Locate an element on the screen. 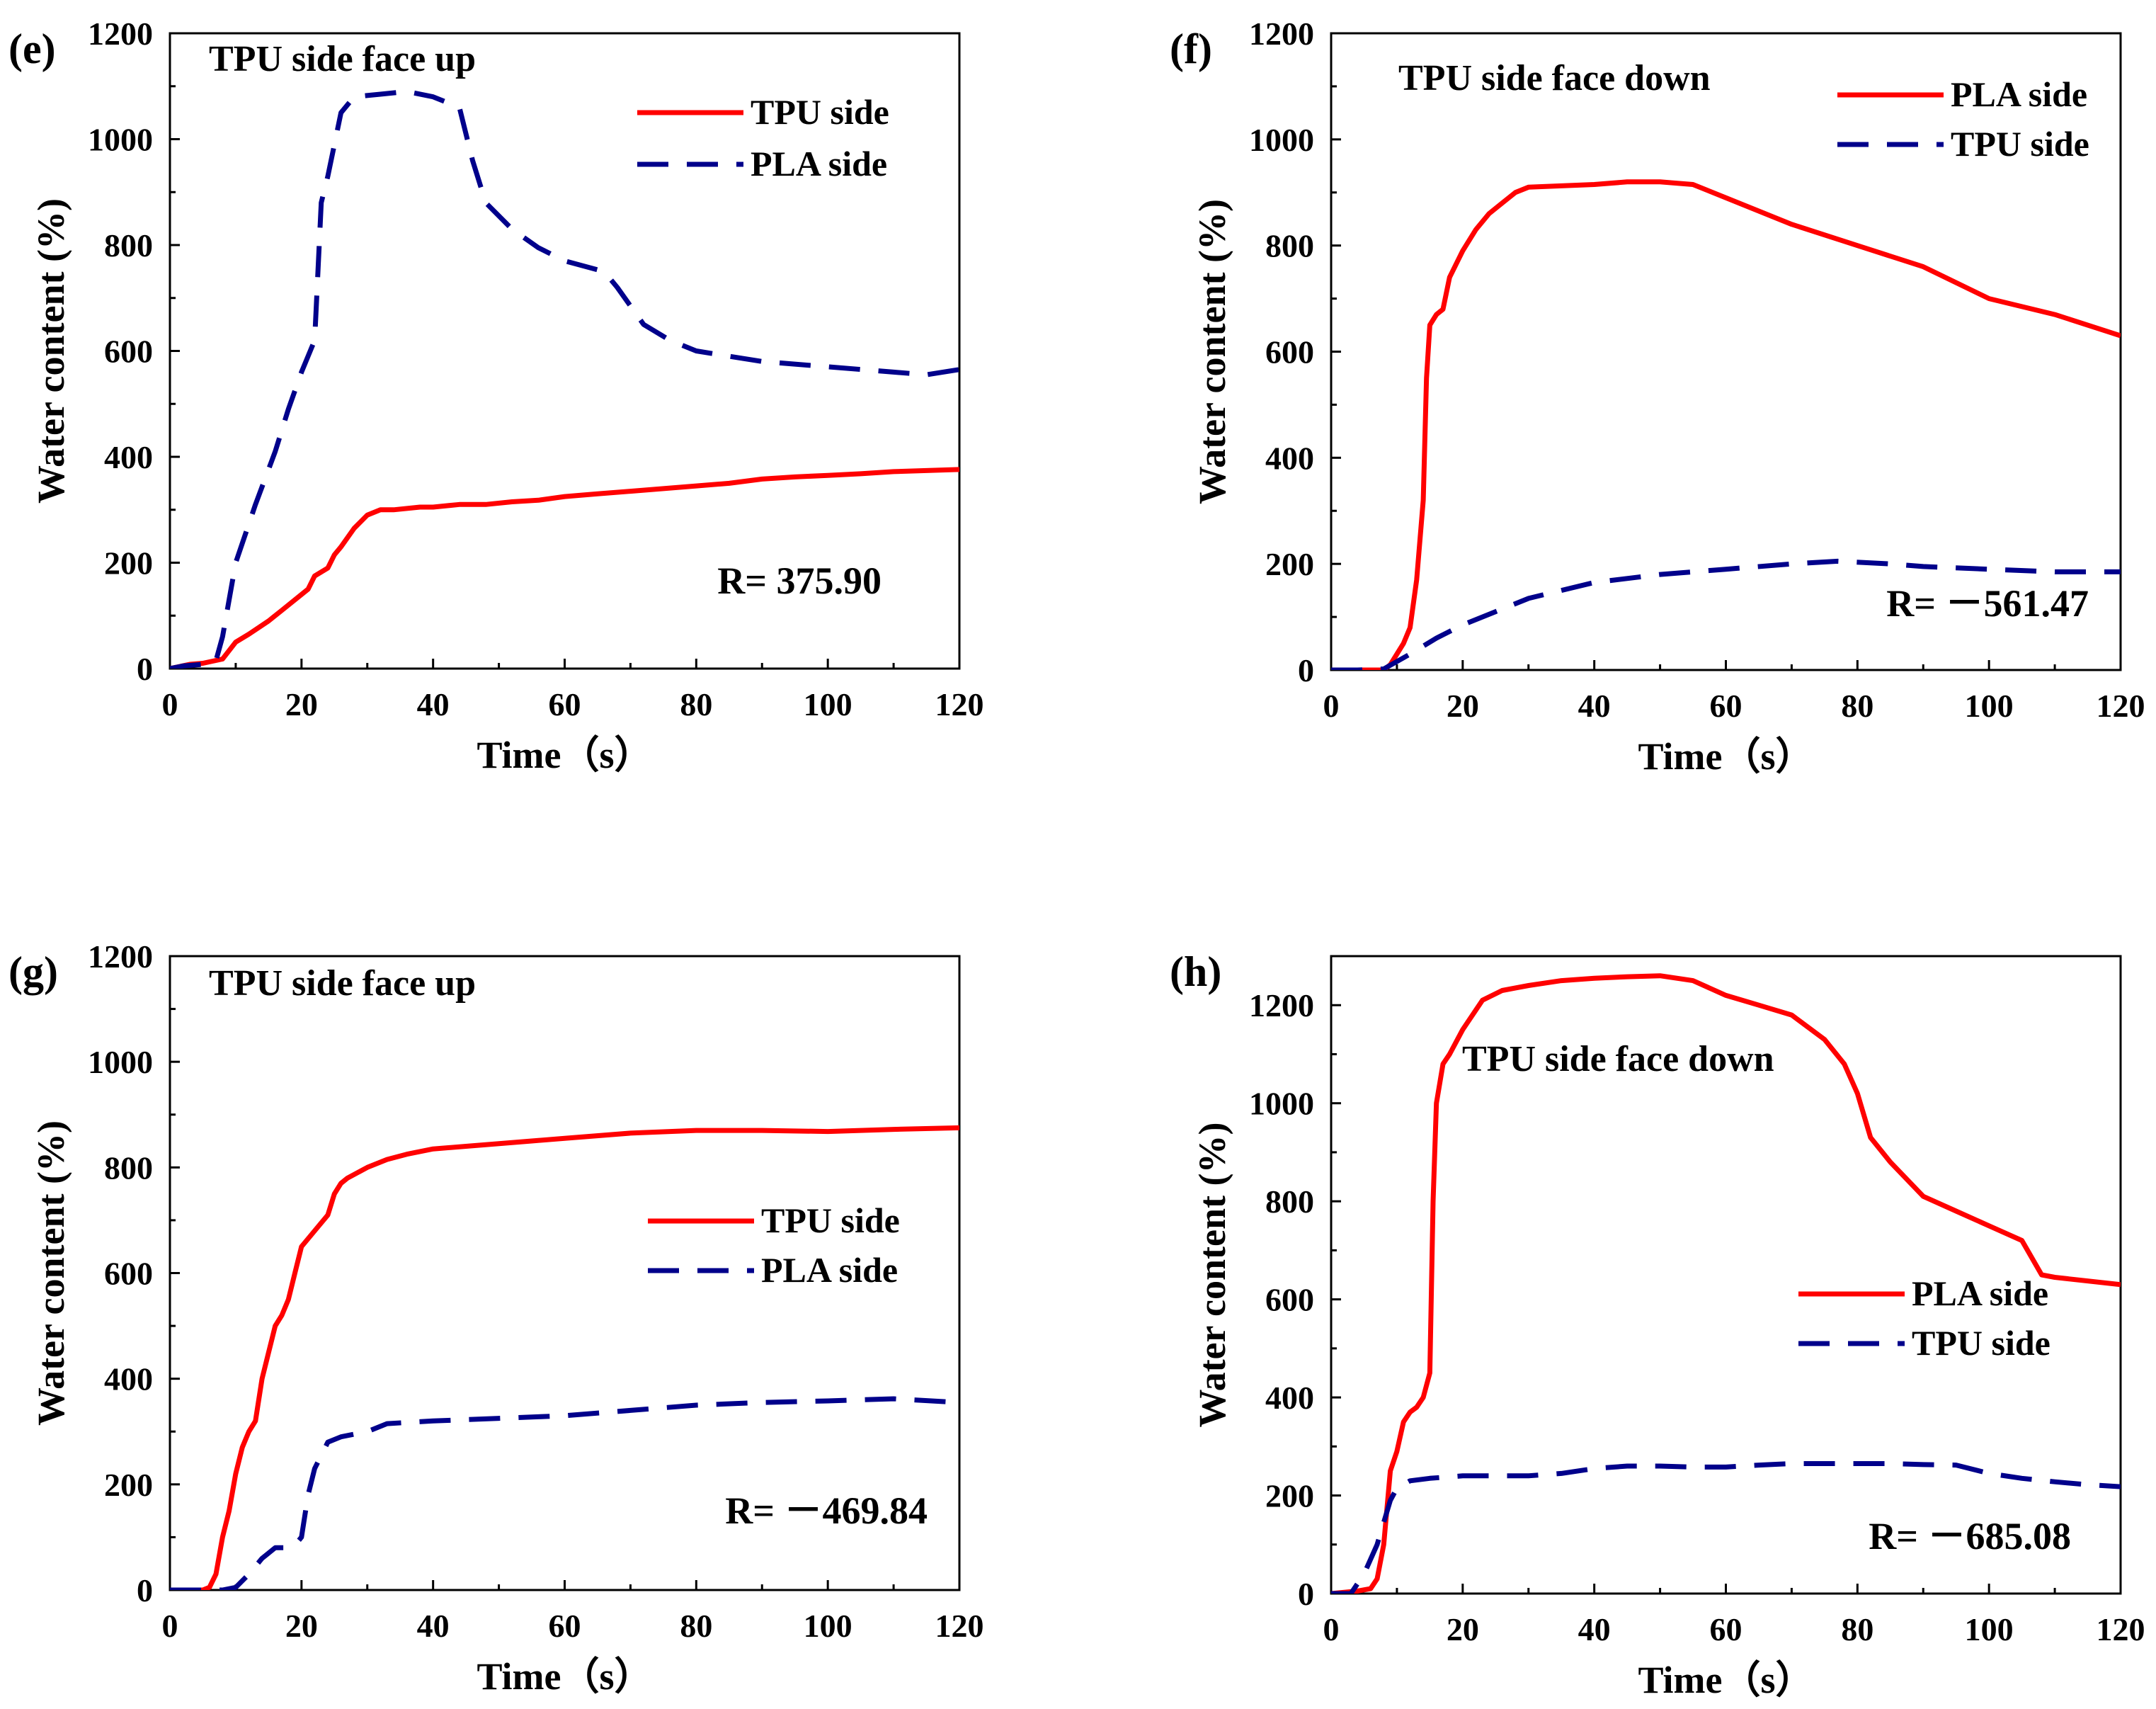 The width and height of the screenshot is (2156, 1709). panel-label: (f) is located at coordinates (1191, 48).